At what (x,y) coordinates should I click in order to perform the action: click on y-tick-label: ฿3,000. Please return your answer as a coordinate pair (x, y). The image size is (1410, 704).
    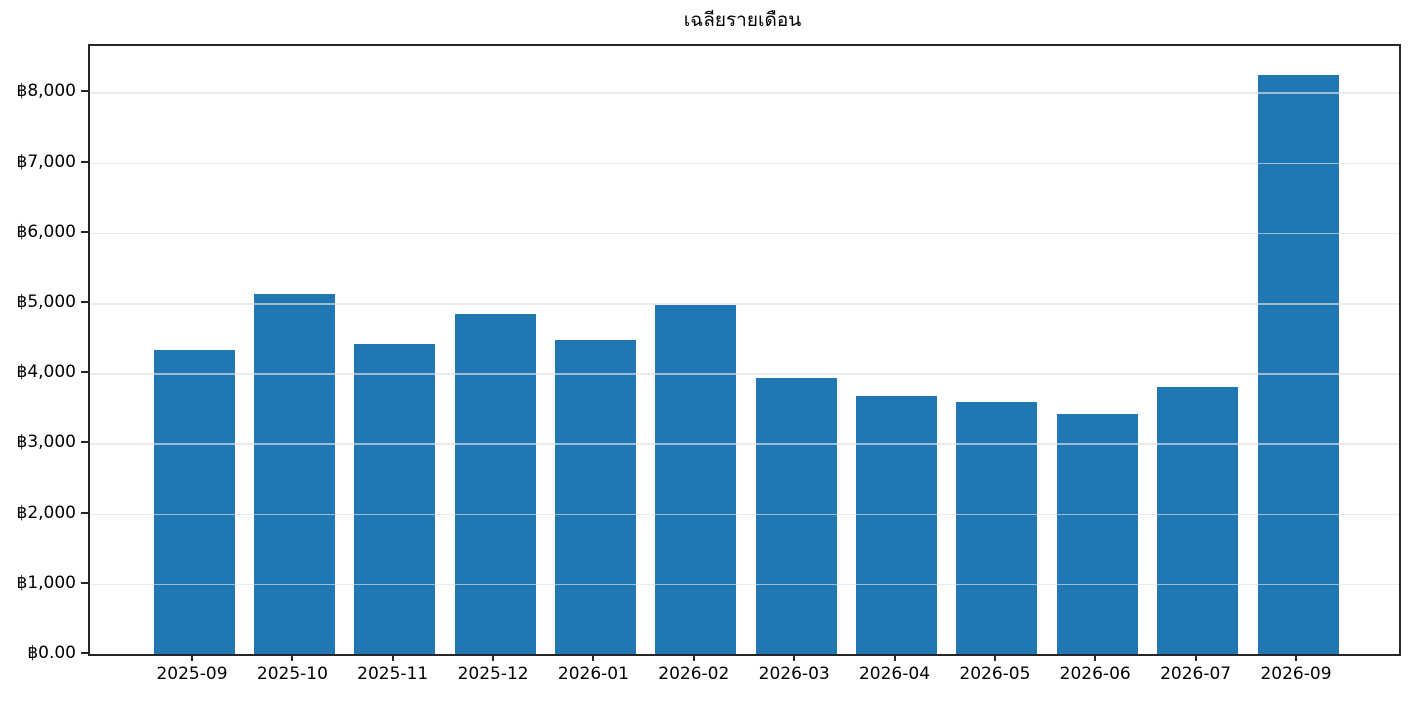
    Looking at the image, I should click on (46, 442).